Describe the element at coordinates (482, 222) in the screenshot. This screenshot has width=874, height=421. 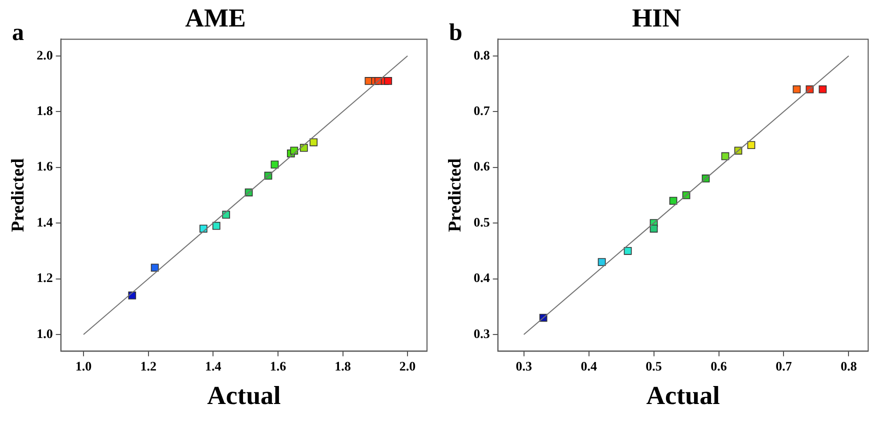
I see `y-tick-label: 0.5` at that location.